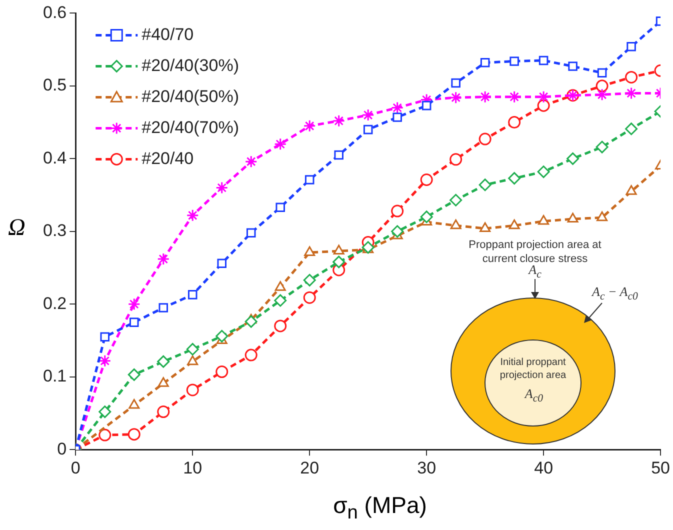 The height and width of the screenshot is (530, 673). I want to click on x-tick-label: 50, so click(660, 468).